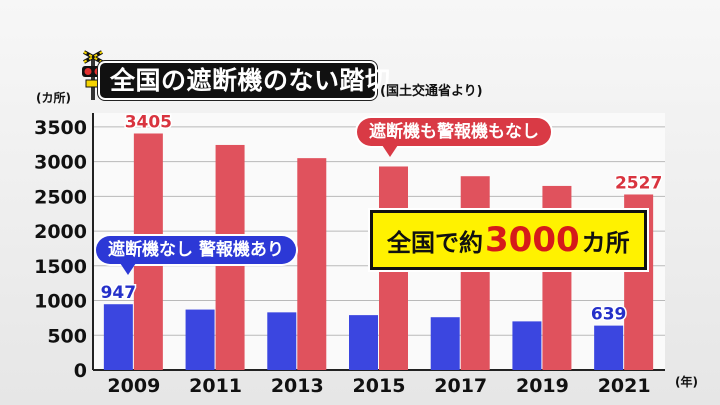 This screenshot has height=405, width=720. What do you see at coordinates (133, 386) in the screenshot?
I see `x-tick-label: 2009` at bounding box center [133, 386].